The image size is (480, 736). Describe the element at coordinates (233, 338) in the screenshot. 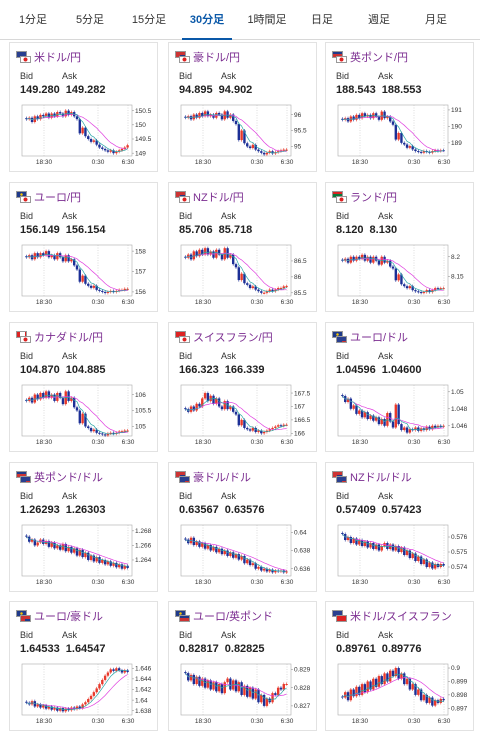

I see `pair-name-link: スイスフラン/円` at that location.